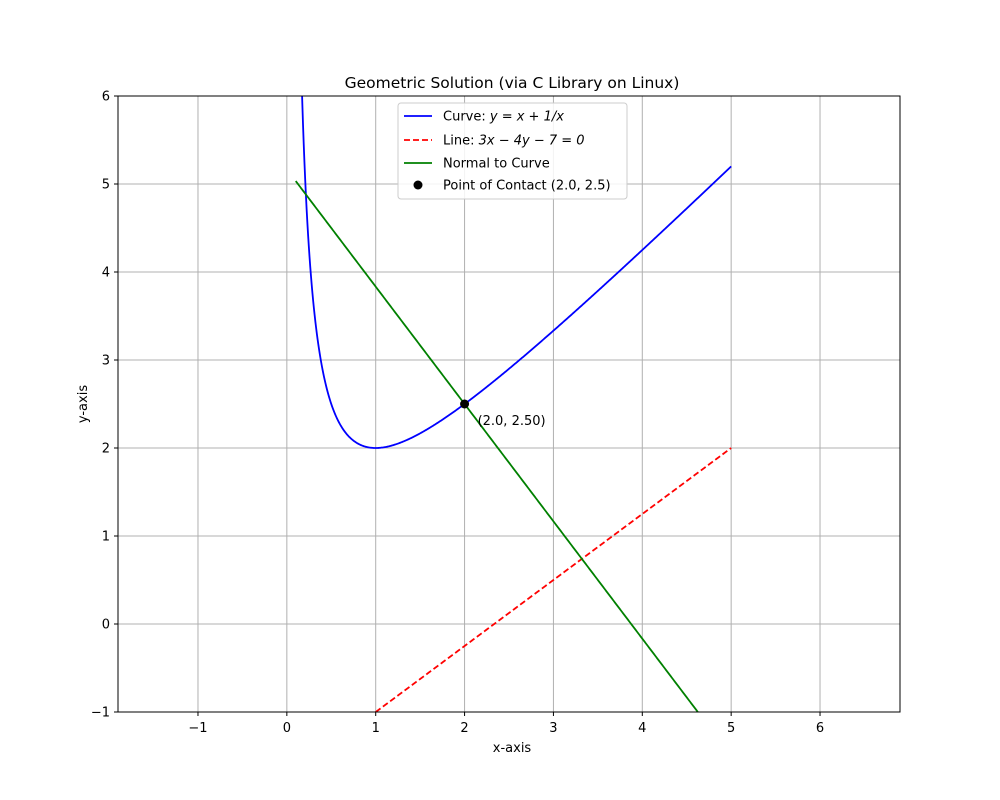 The width and height of the screenshot is (1000, 800). What do you see at coordinates (287, 728) in the screenshot?
I see `x-tick-label: 0` at bounding box center [287, 728].